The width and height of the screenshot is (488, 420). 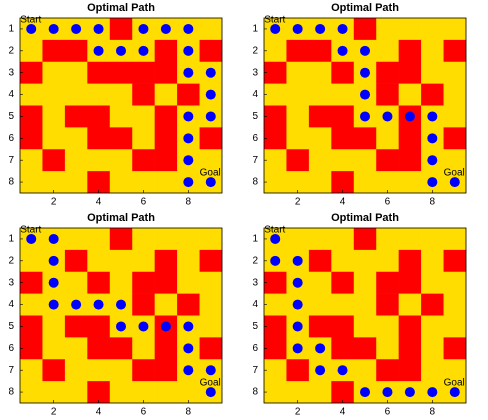 What do you see at coordinates (30, 230) in the screenshot?
I see `start-label: Start` at bounding box center [30, 230].